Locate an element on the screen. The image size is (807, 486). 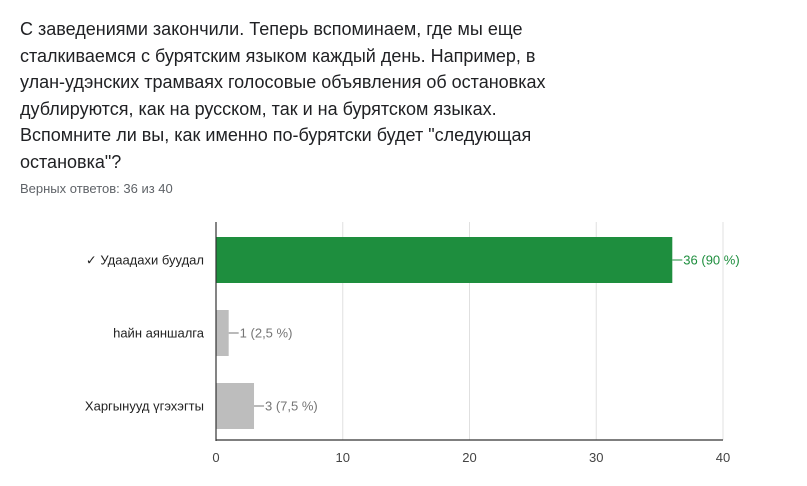
question-line: остановка"? is located at coordinates (71, 161).